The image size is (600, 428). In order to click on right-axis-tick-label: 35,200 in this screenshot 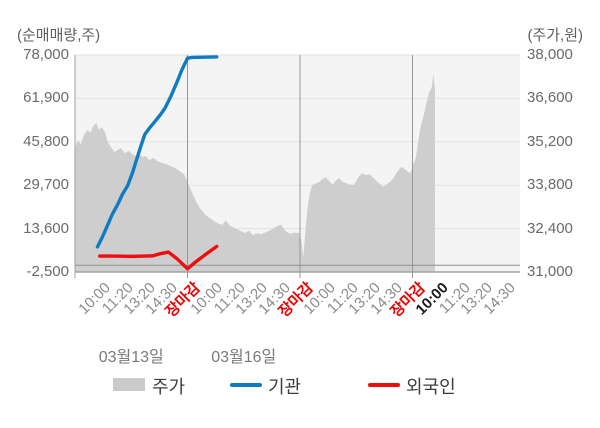, I will do `click(550, 141)`.